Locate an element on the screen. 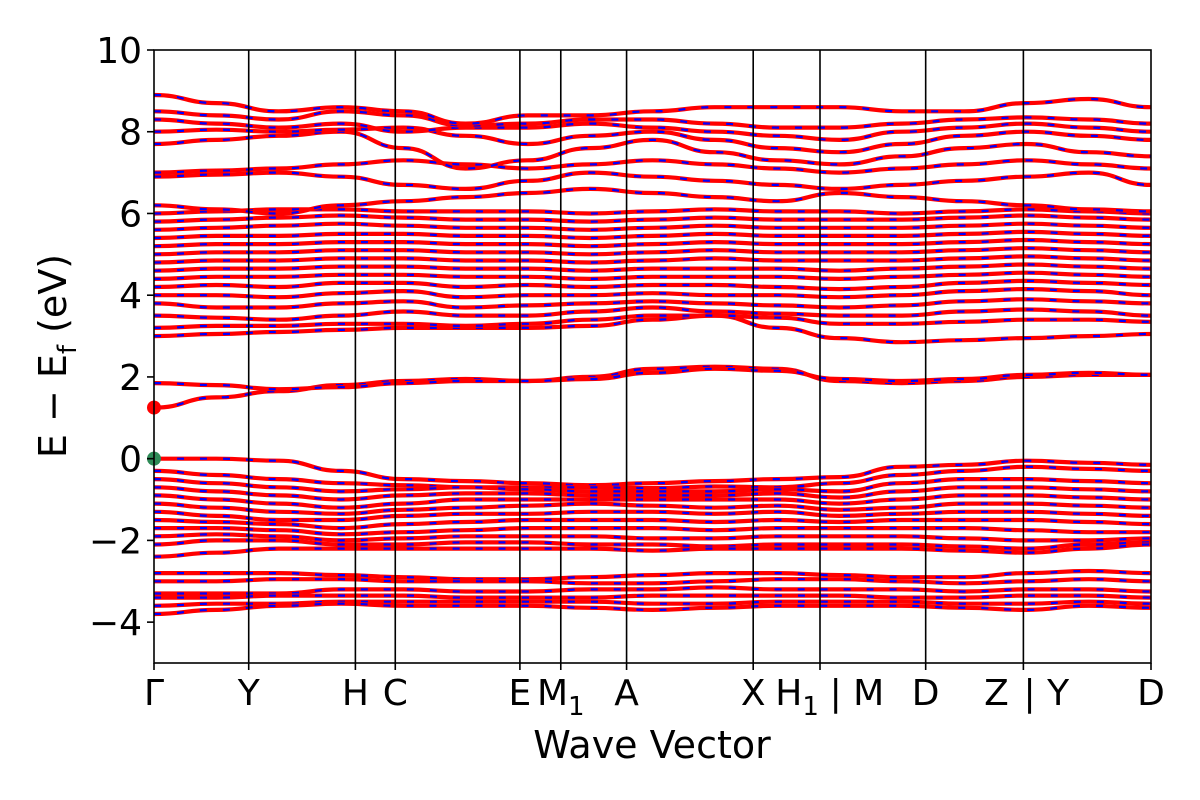 This screenshot has height=800, width=1200. valence-band-9-spin-up is located at coordinates (652, 537).